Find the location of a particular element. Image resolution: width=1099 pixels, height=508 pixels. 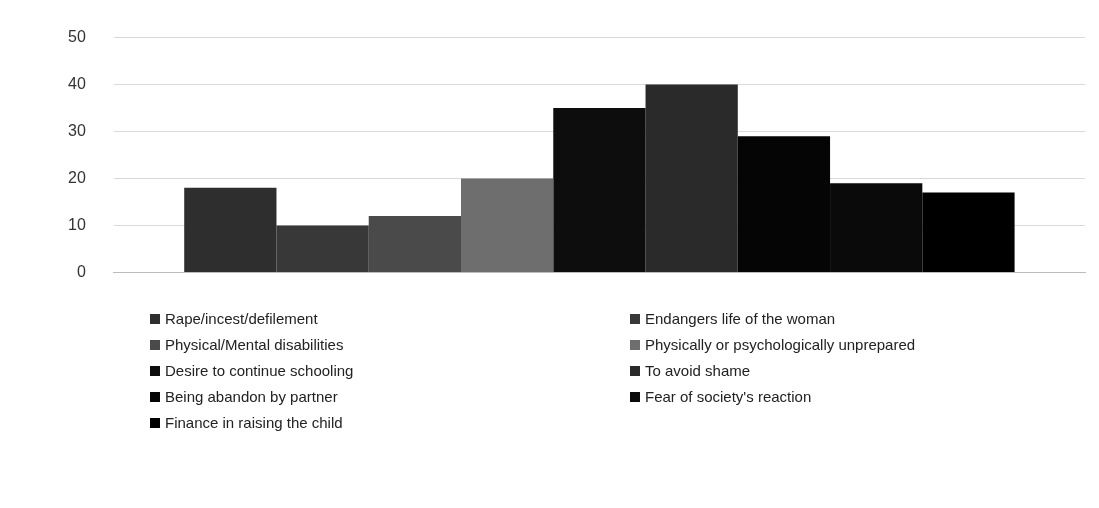

legend-label: Physical/Mental disabilities is located at coordinates (254, 344).